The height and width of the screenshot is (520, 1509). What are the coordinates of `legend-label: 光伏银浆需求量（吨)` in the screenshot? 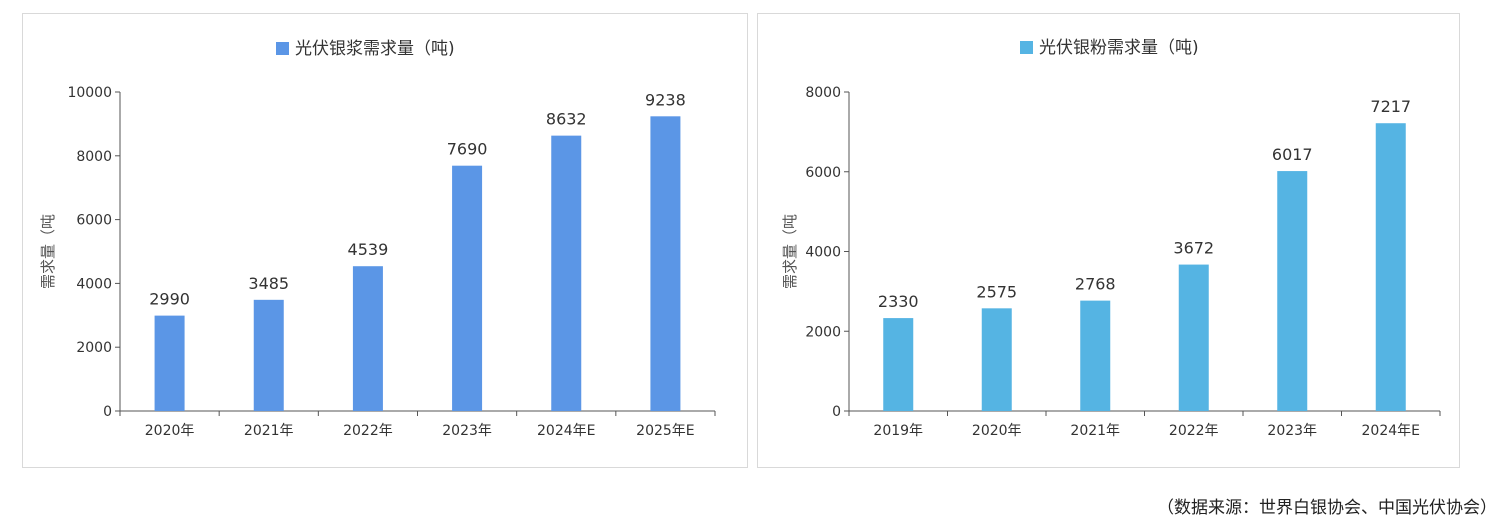 It's located at (375, 49).